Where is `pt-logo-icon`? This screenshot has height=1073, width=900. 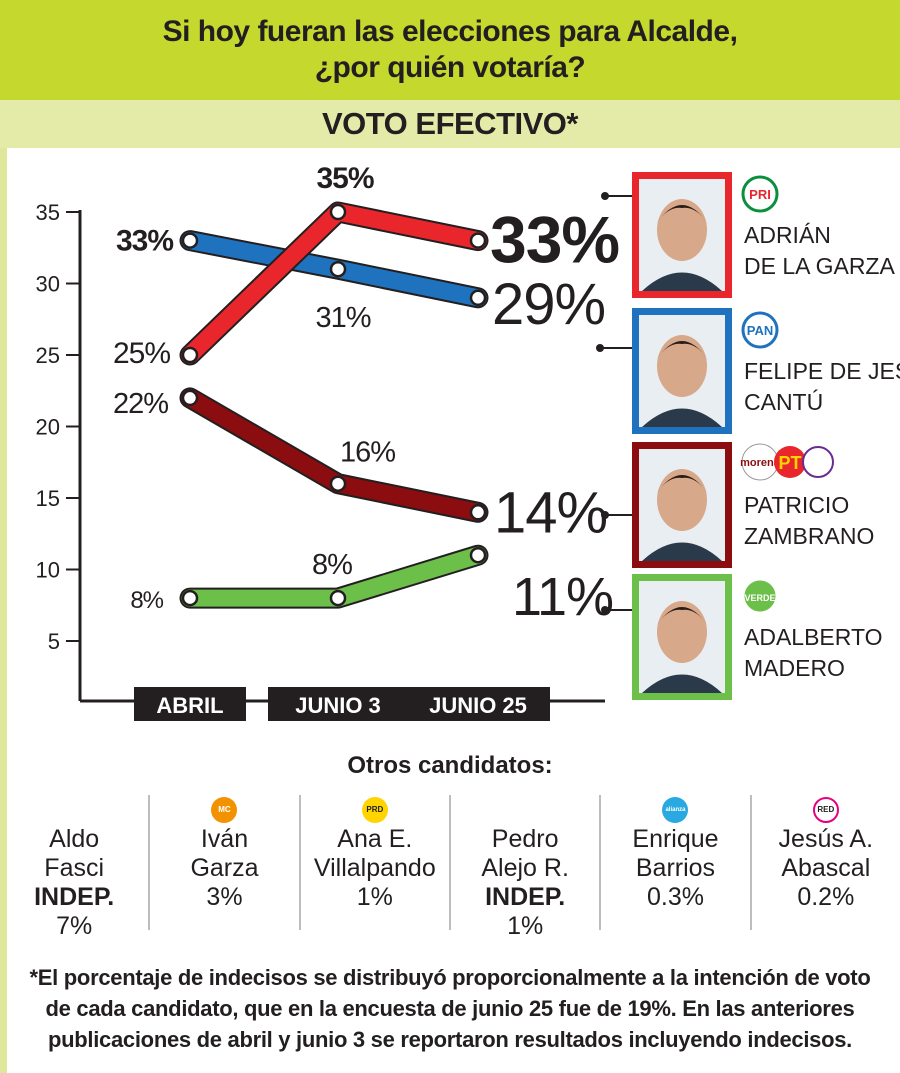
pt-logo-icon is located at coordinates (790, 462).